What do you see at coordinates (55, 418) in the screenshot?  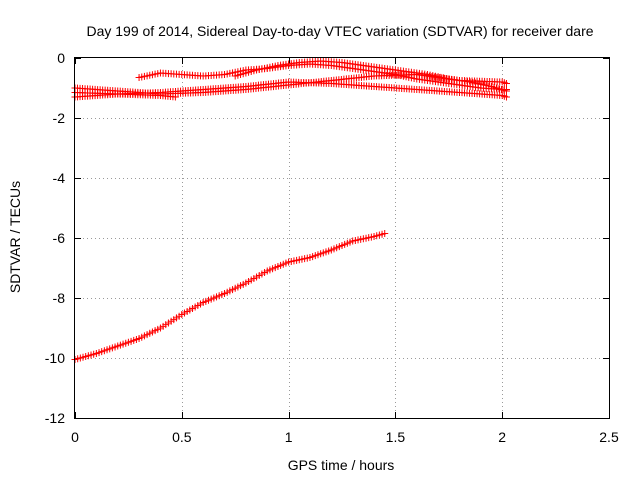 I see `y-tick-label: -12` at bounding box center [55, 418].